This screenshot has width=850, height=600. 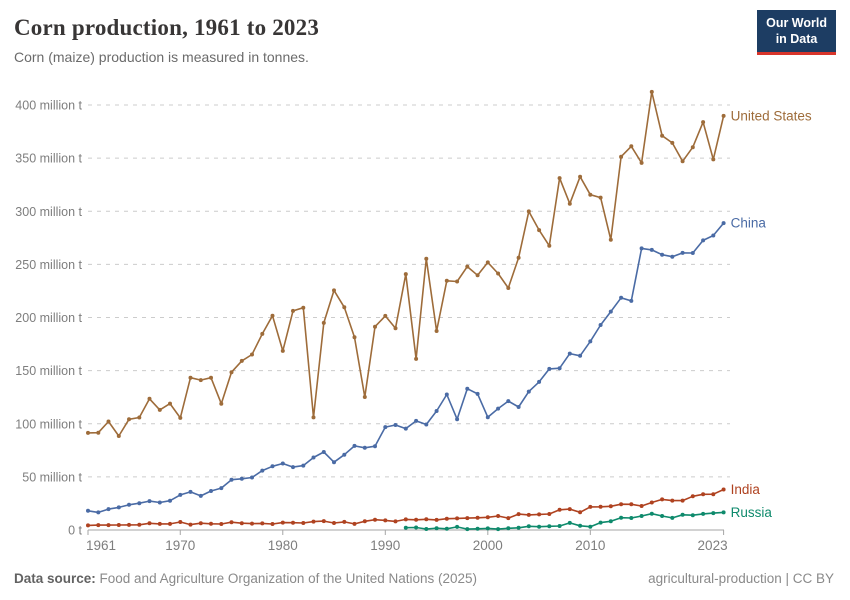 I want to click on owid-logo-line1: Our World, so click(x=796, y=23).